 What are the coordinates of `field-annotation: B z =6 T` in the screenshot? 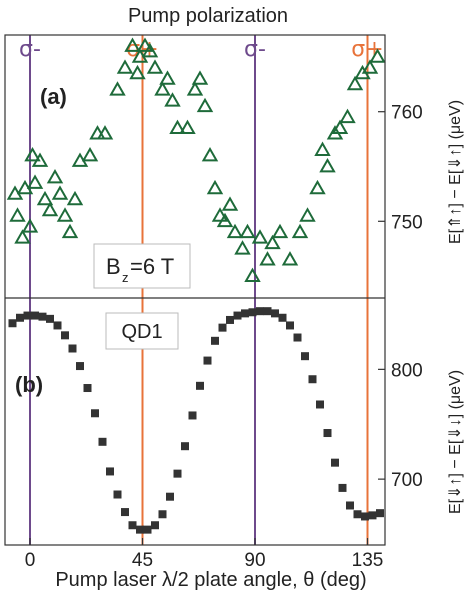 It's located at (142, 266).